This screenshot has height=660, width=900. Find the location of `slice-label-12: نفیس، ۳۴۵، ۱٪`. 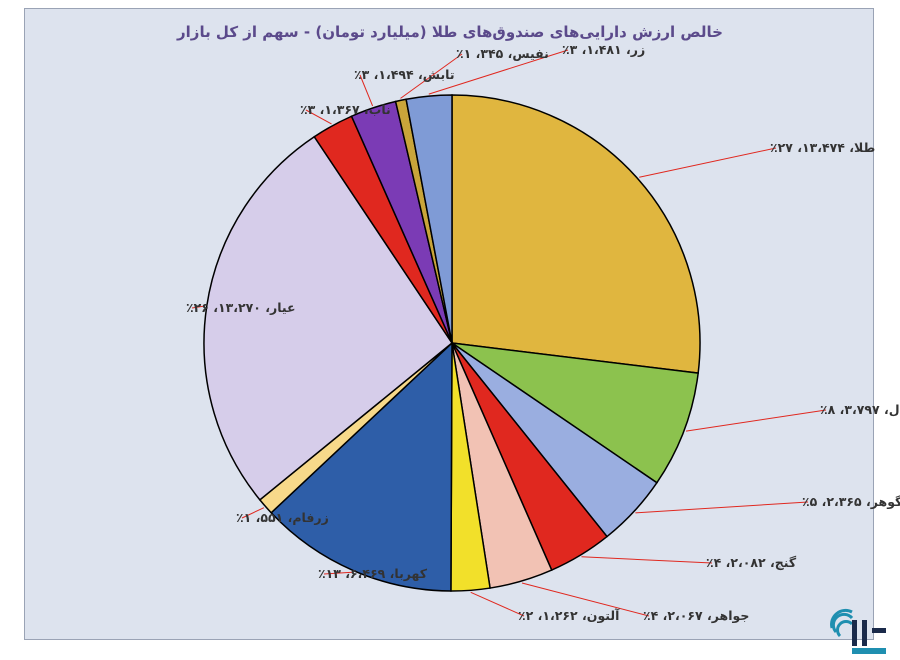

slice-label-12: نفیس، ۳۴۵، ۱٪ is located at coordinates (502, 53).